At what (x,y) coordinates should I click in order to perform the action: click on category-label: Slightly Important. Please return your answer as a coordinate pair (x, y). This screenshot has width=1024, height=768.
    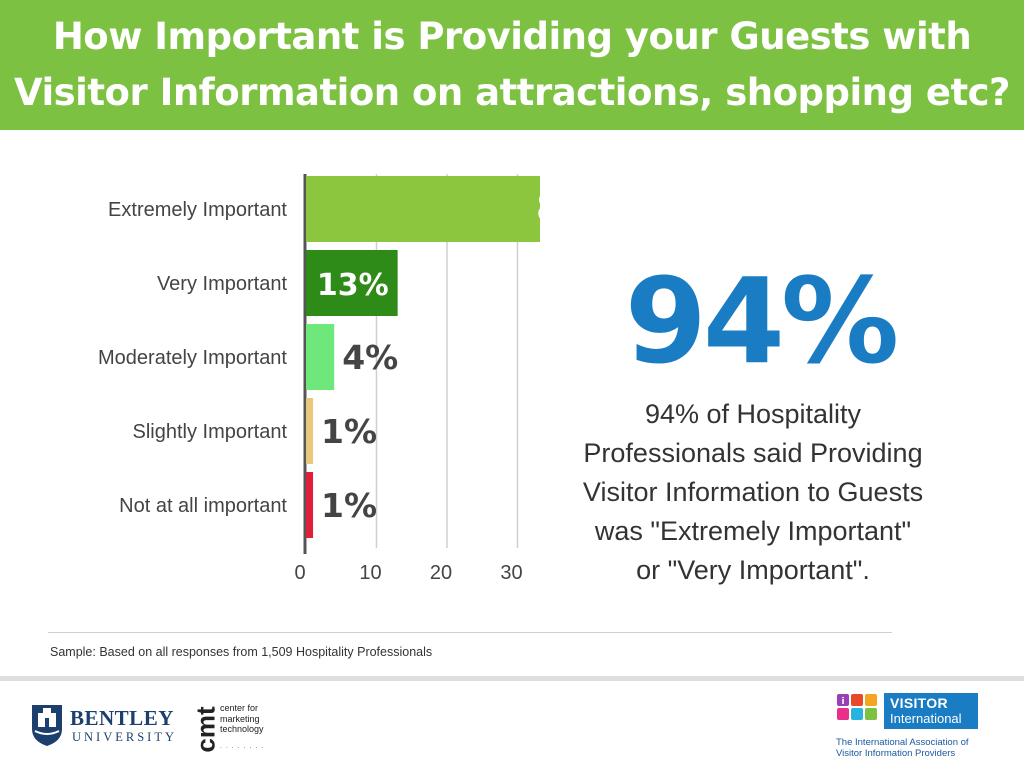
    Looking at the image, I should click on (209, 432).